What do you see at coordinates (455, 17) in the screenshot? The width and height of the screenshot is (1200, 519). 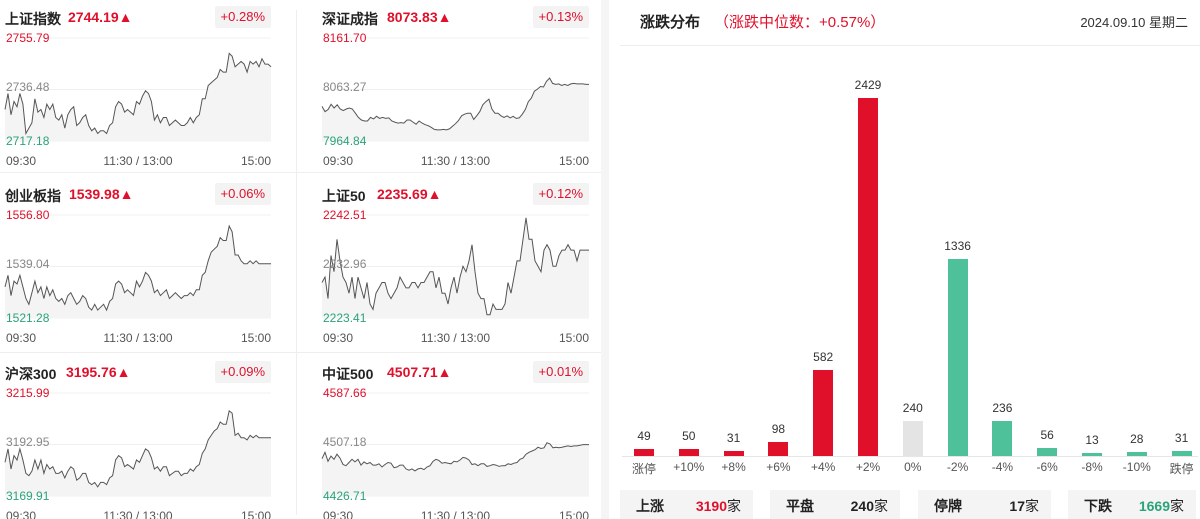 I see `index-header: 深证成指 8073.83▲ +0.13%` at bounding box center [455, 17].